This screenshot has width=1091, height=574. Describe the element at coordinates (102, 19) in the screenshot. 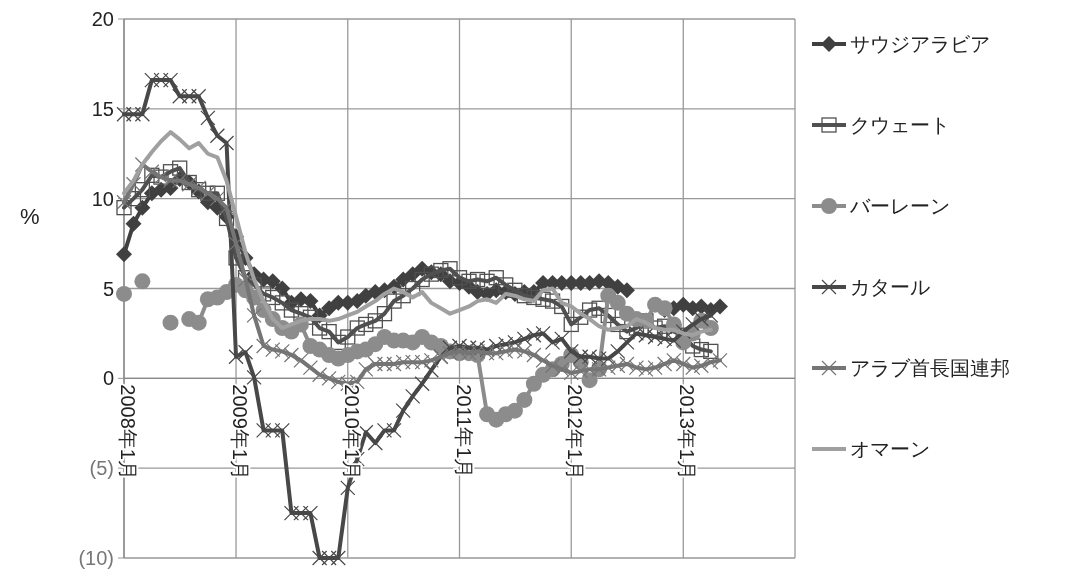

I see `y-tick-label: 20` at that location.